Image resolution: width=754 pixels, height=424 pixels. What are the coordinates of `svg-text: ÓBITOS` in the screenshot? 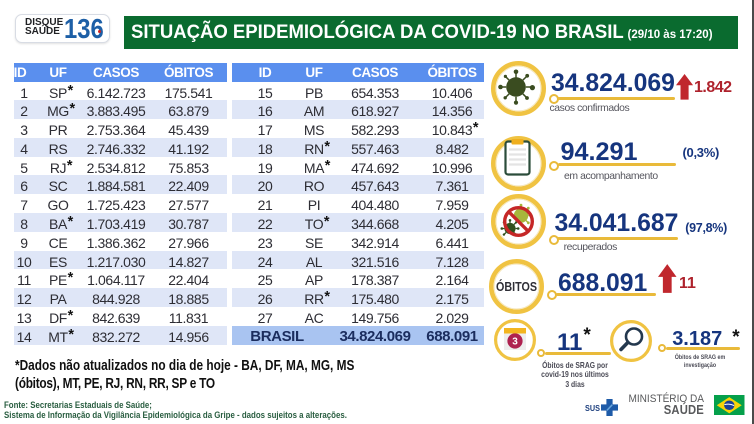 It's located at (516, 286).